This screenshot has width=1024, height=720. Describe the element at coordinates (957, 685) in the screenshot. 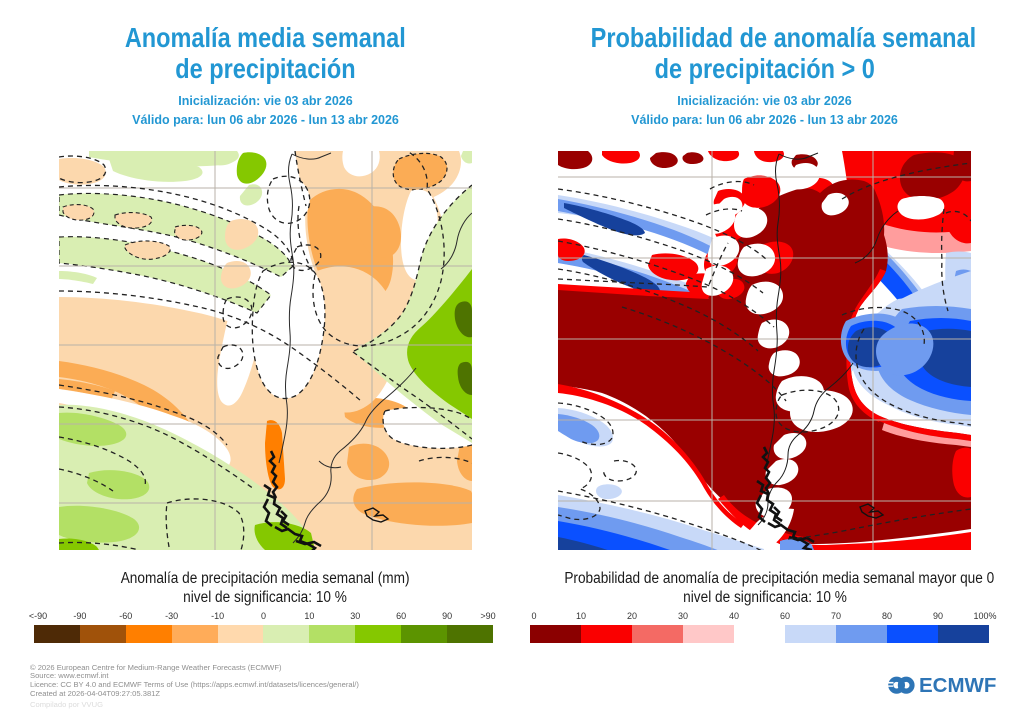

I see `svg-text: ECMWF` at that location.